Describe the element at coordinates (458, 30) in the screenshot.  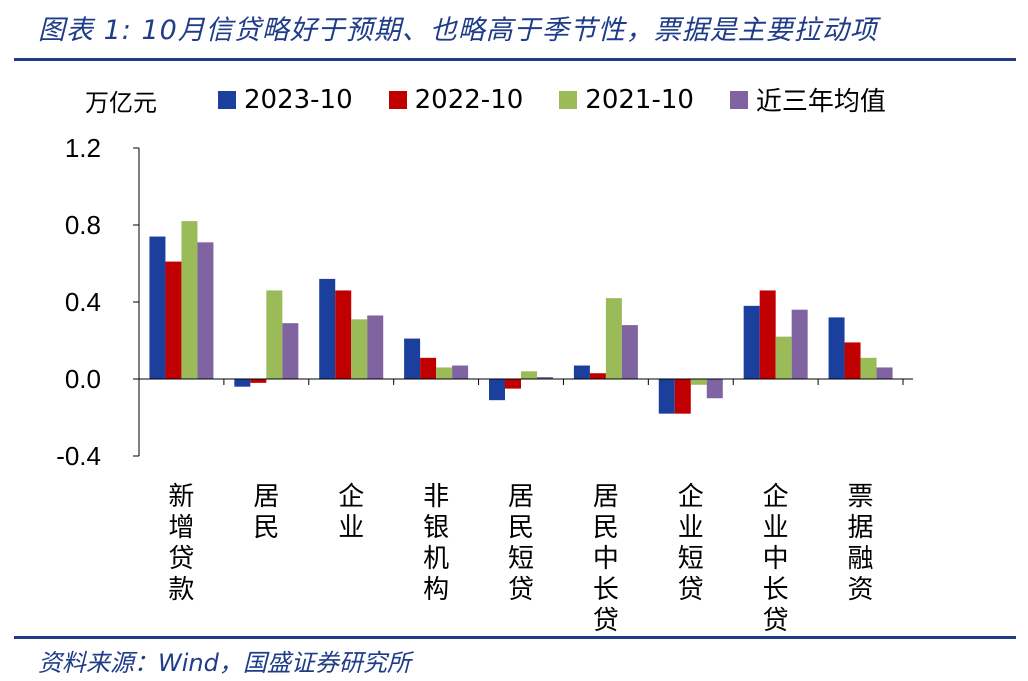
I see `chart-title: 图表 1: 10月信贷略好于预期、也略高于季节性，票据是主要拉动项` at that location.